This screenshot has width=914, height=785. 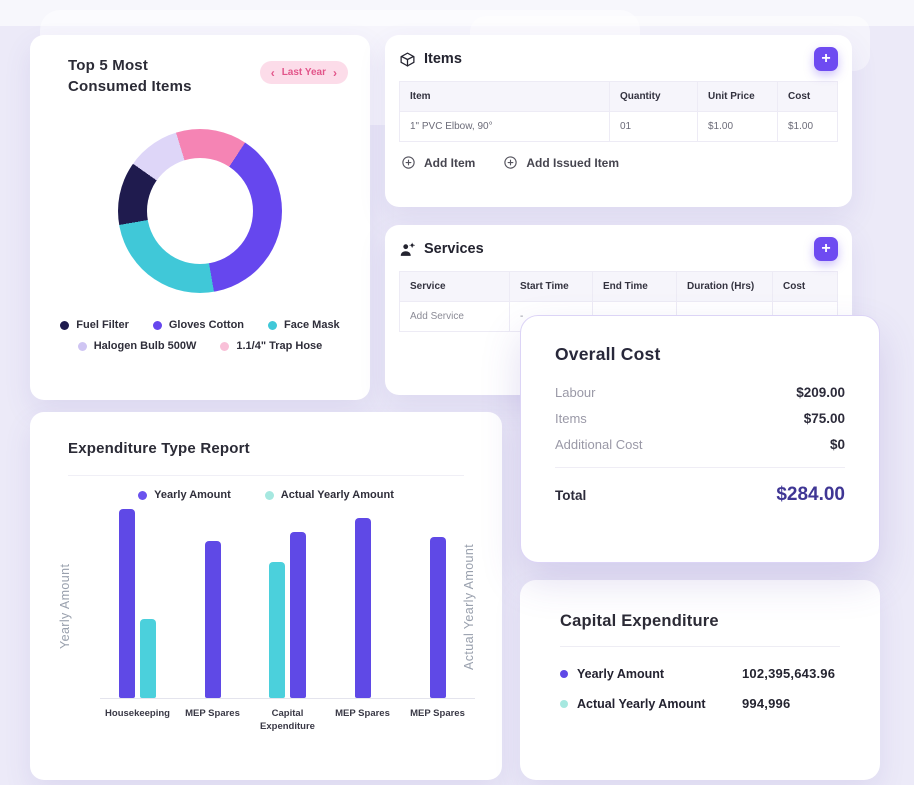 What do you see at coordinates (407, 59) in the screenshot?
I see `package-icon` at bounding box center [407, 59].